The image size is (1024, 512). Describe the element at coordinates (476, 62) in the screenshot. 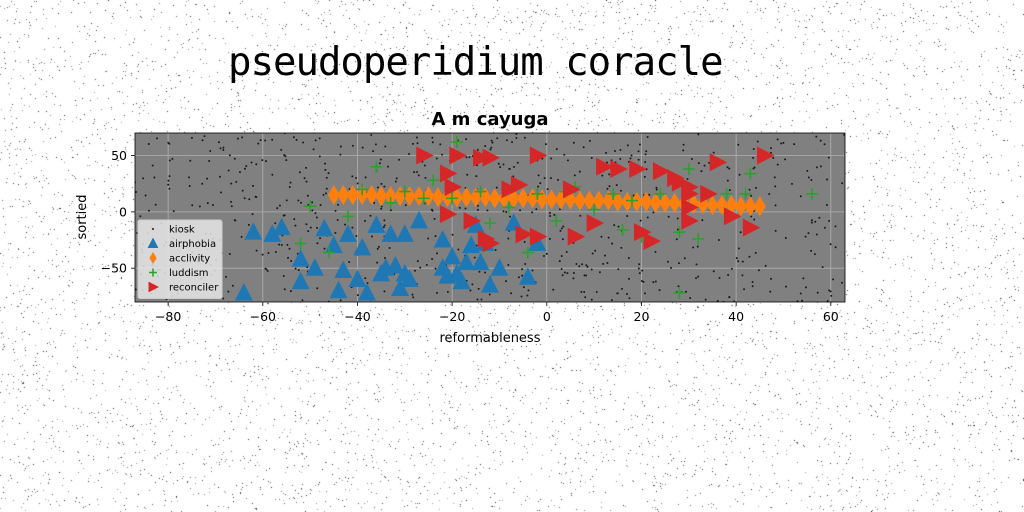

I see `figure-suptitle: pseudoperidium coracle` at that location.